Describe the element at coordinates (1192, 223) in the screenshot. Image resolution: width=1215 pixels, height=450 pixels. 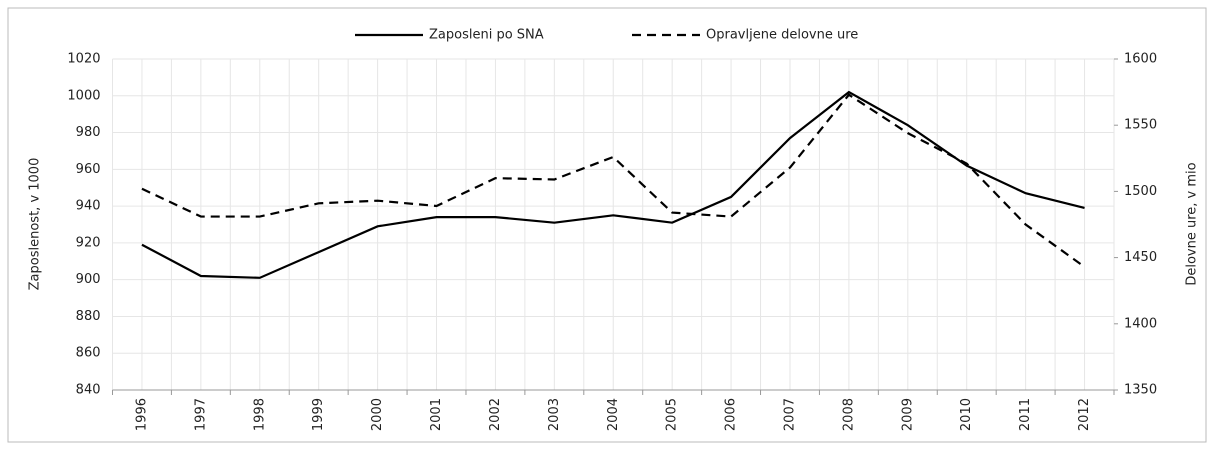
I see `y2-axis-label: Delovne ure, v mio` at that location.